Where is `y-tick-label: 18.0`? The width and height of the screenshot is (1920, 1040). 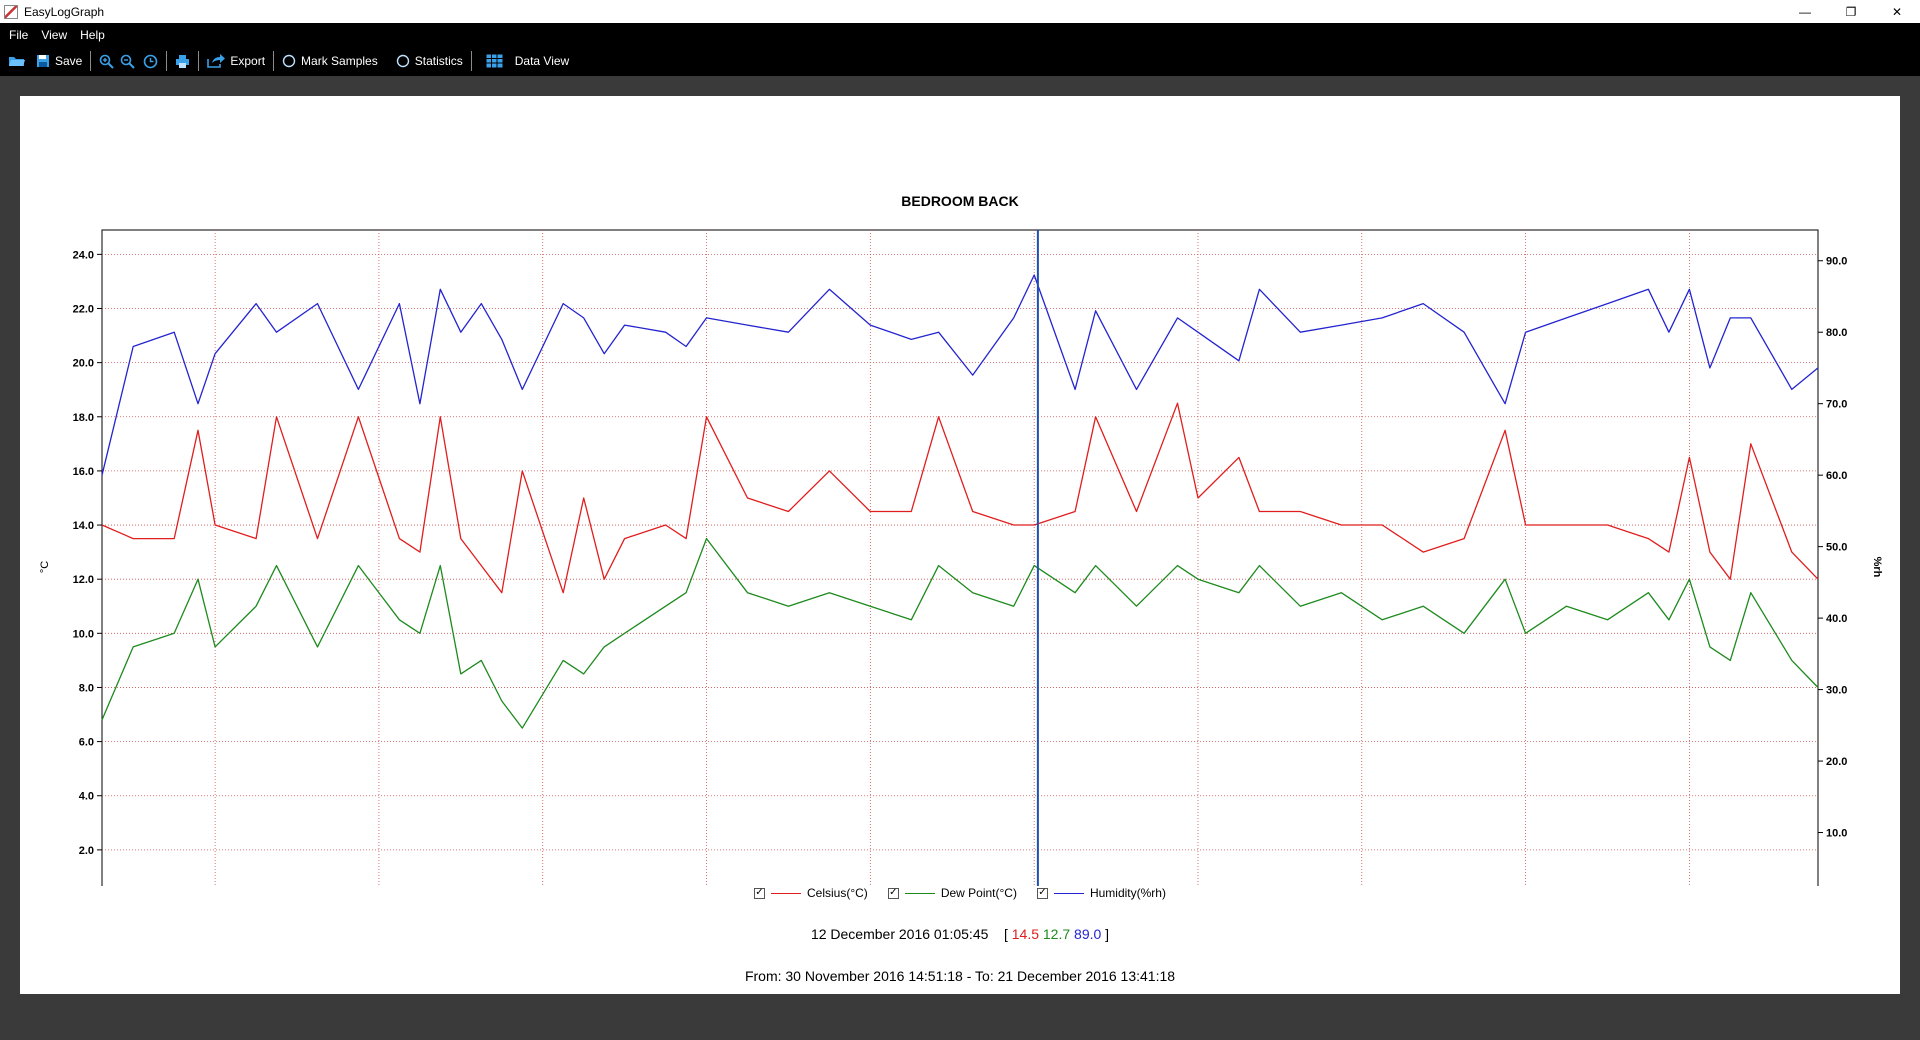
y-tick-label: 18.0 is located at coordinates (83, 418).